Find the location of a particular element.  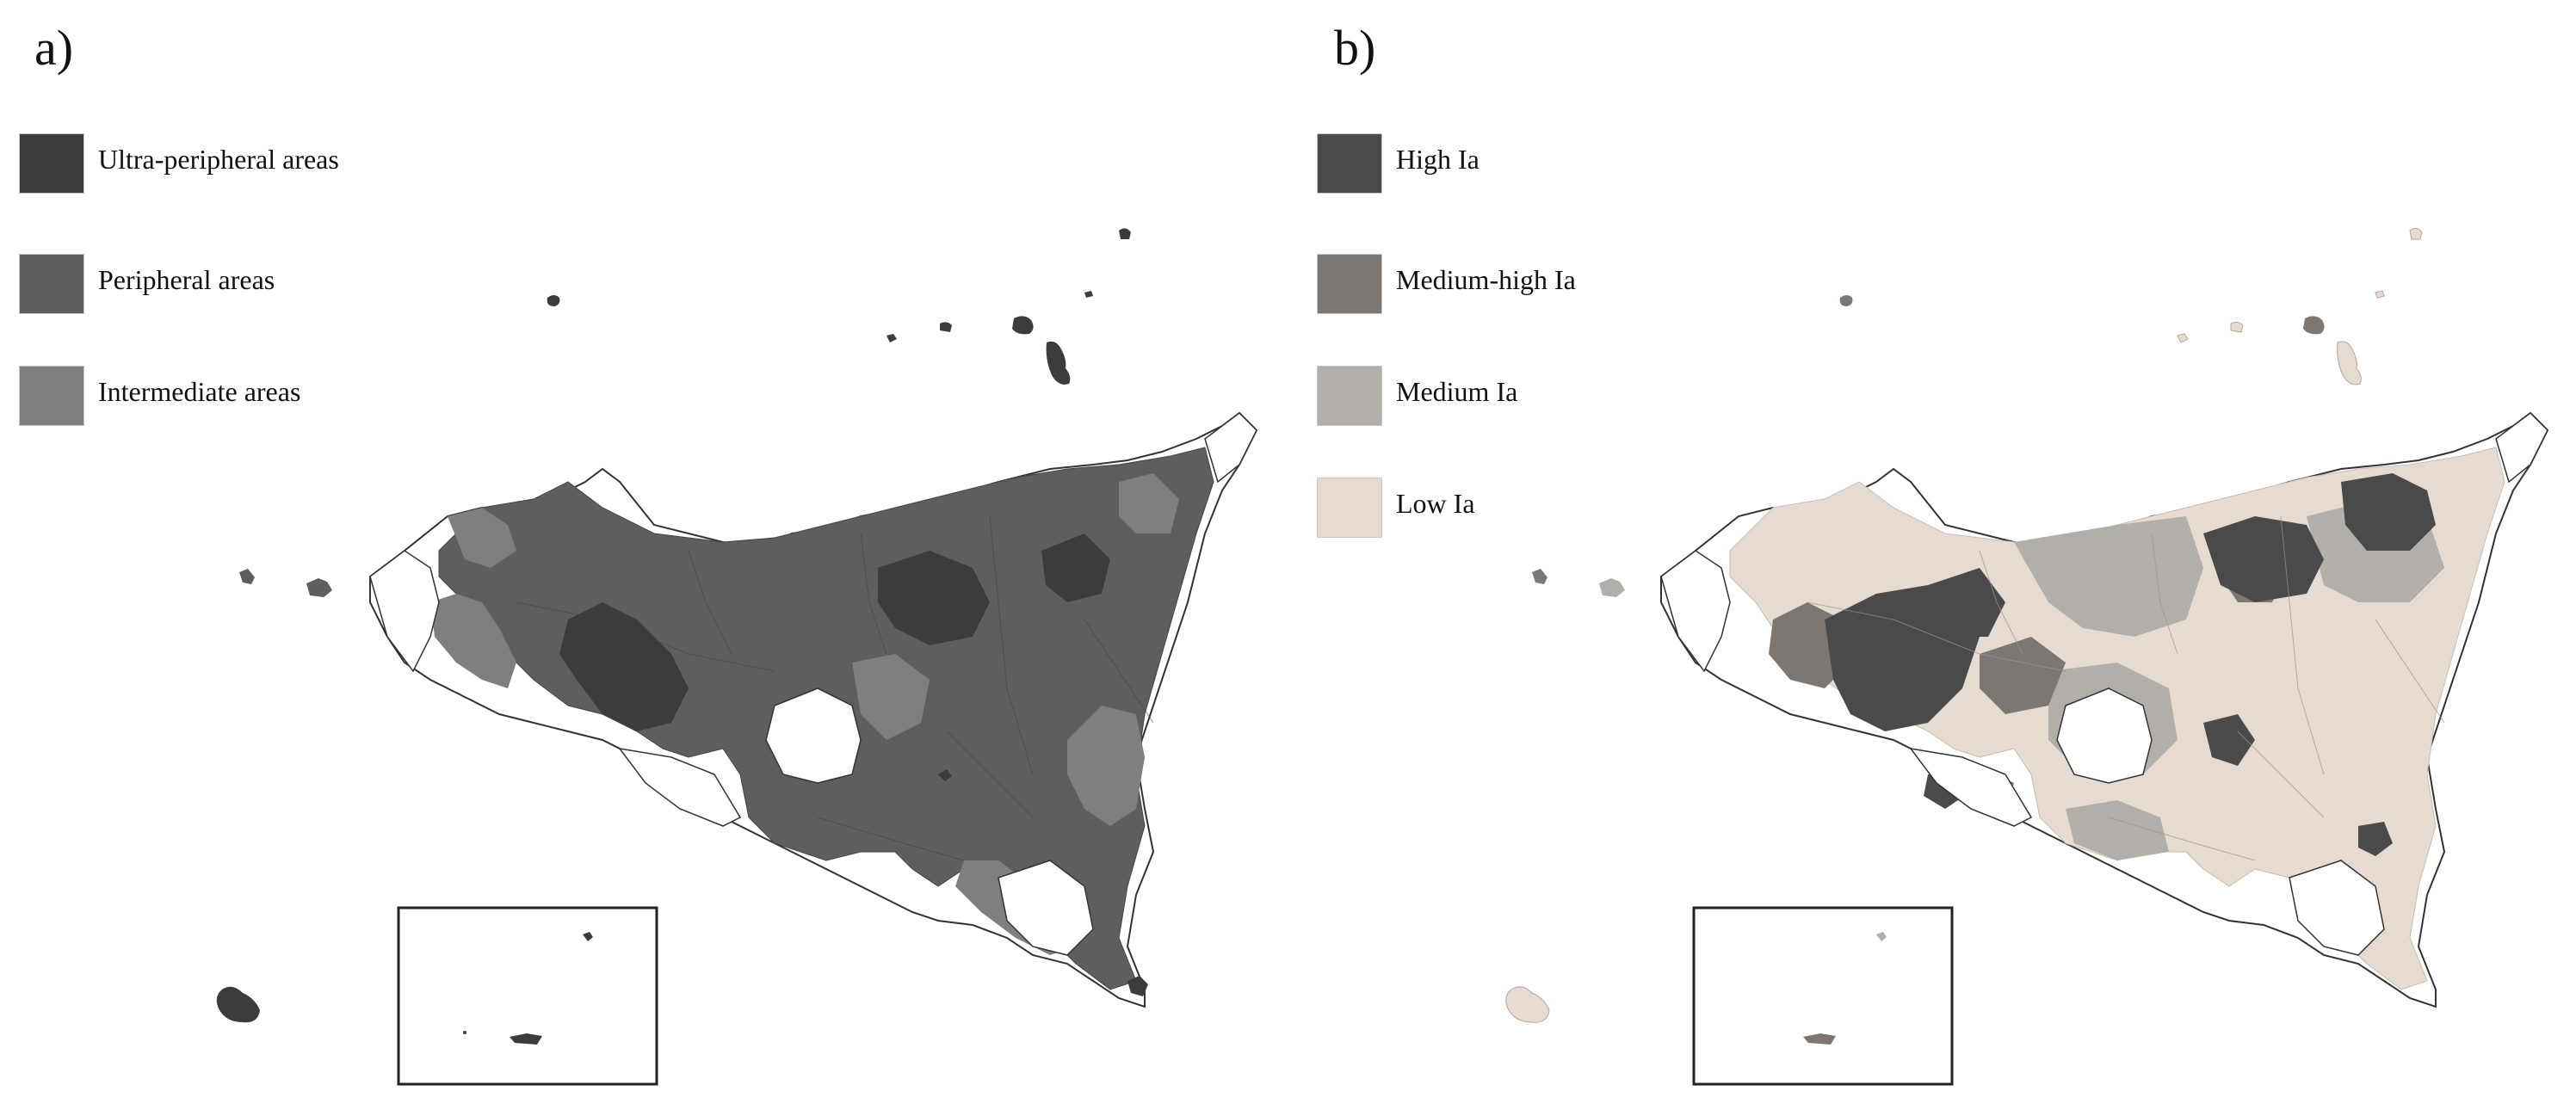

region-ultra-north is located at coordinates (934, 598).